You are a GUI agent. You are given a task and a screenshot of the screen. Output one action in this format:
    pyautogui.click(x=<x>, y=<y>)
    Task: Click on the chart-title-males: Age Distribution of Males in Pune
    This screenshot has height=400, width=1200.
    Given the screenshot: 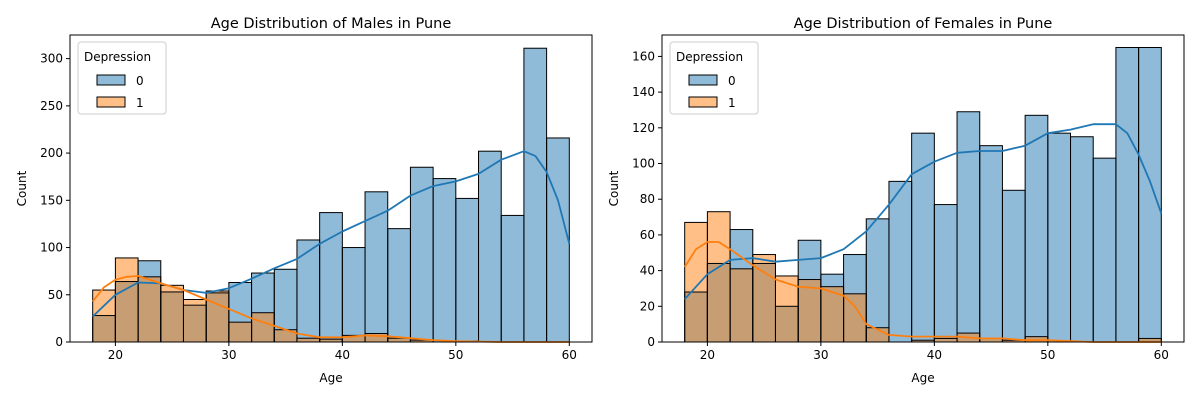 What is the action you would take?
    pyautogui.click(x=331, y=24)
    